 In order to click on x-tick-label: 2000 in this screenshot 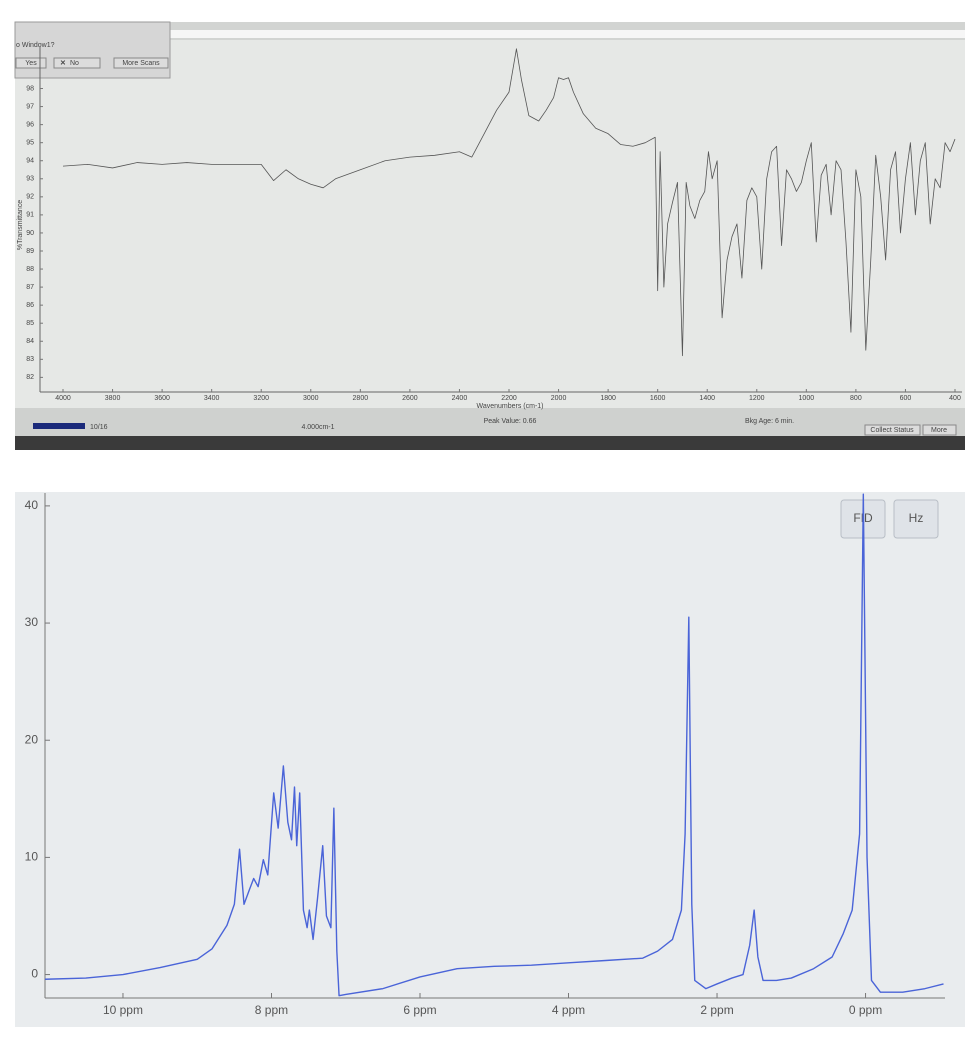, I will do `click(559, 398)`.